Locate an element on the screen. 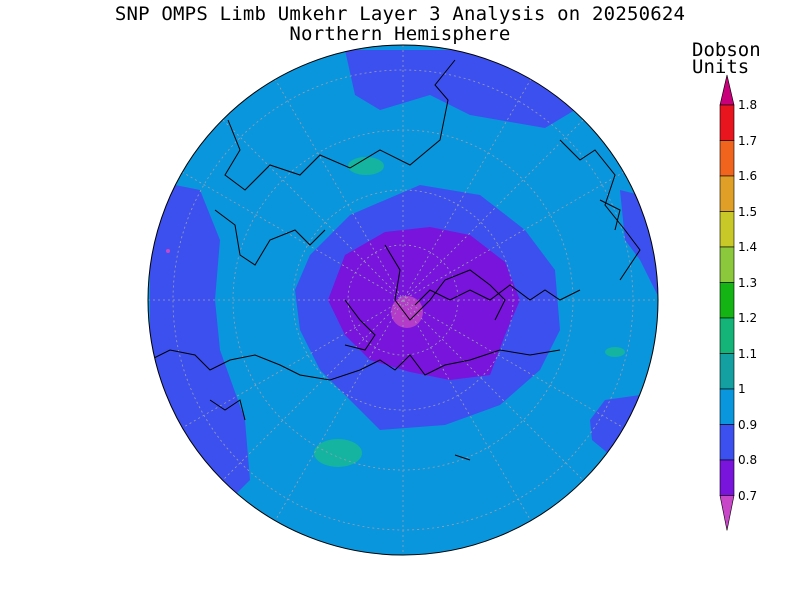  colorbar-tick-label: 0.9 is located at coordinates (748, 424).